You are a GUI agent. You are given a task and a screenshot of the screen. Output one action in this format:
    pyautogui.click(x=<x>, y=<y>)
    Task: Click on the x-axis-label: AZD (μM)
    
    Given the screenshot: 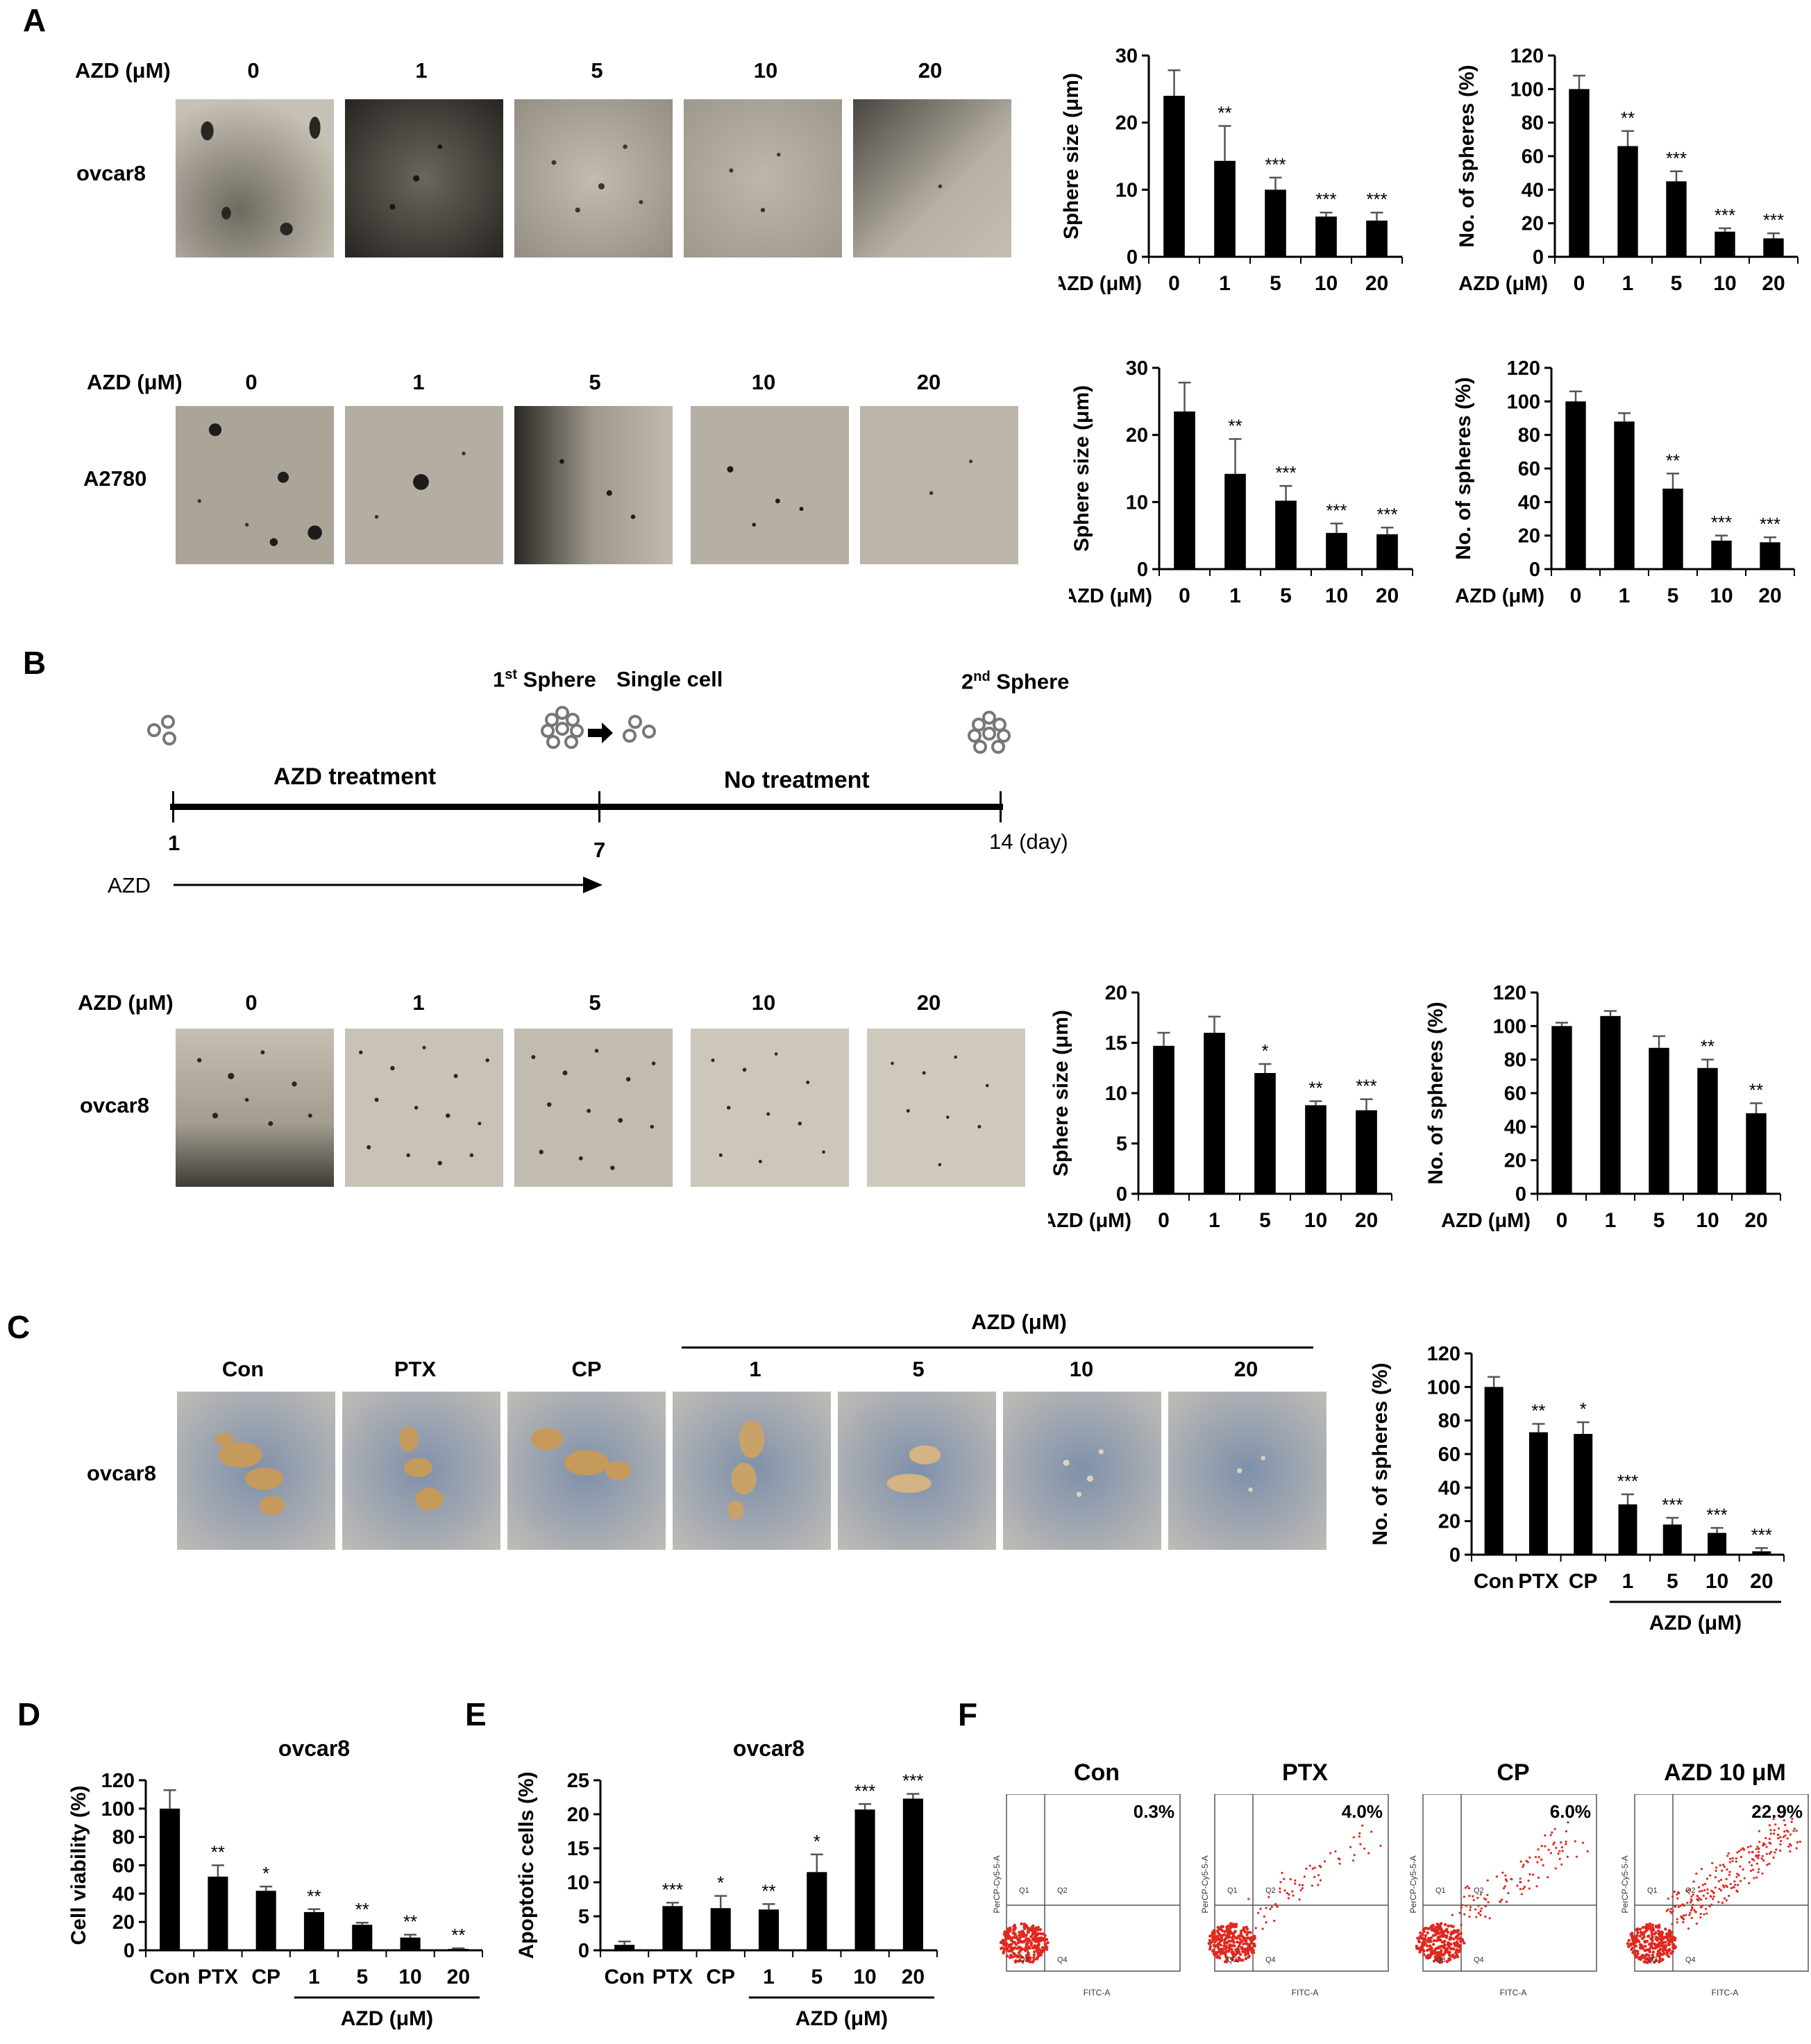 What is the action you would take?
    pyautogui.click(x=1499, y=596)
    